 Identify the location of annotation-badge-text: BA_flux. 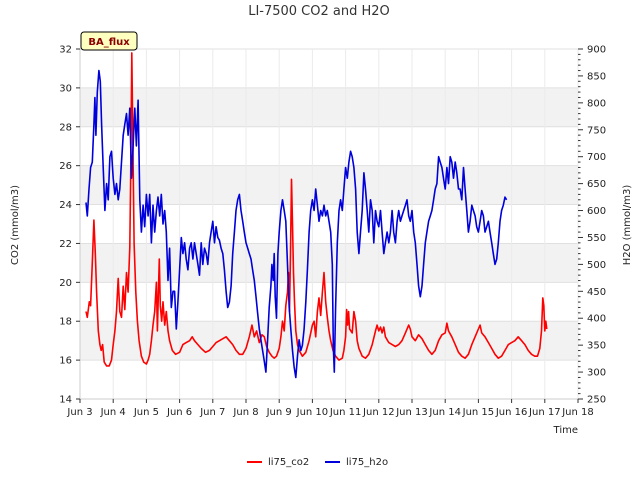
(109, 42).